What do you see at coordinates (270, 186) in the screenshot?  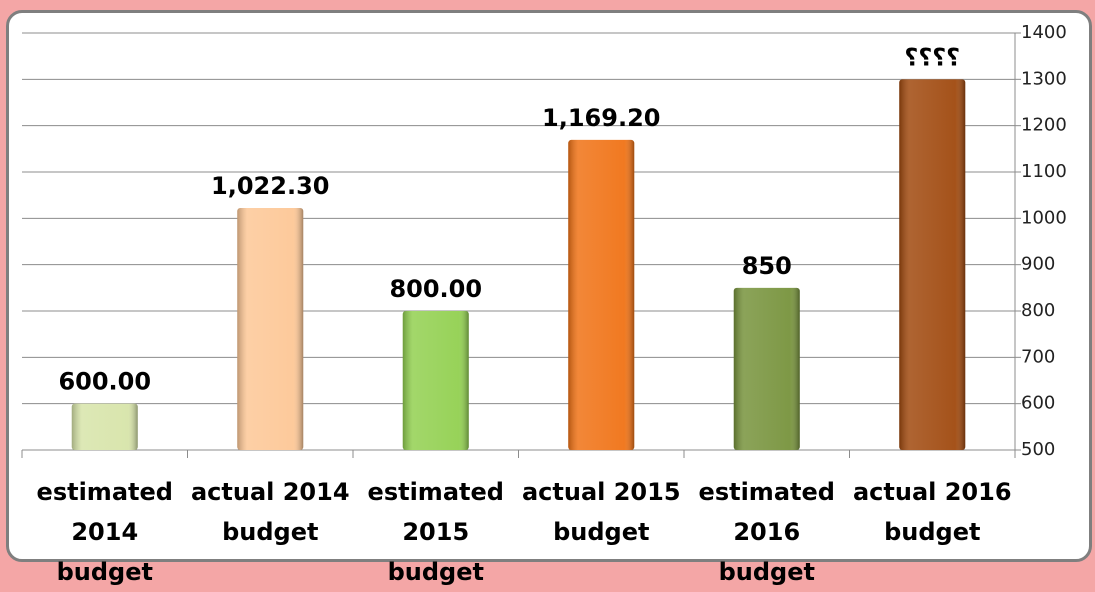 I see `value-label: 1,022.30` at bounding box center [270, 186].